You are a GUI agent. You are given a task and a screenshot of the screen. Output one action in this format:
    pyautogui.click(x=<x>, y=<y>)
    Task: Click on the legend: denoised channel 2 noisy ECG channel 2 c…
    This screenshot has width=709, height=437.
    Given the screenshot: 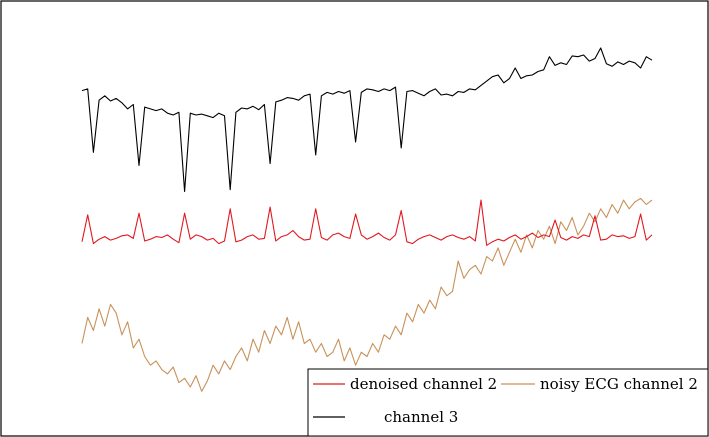 What is the action you would take?
    pyautogui.click(x=508, y=402)
    